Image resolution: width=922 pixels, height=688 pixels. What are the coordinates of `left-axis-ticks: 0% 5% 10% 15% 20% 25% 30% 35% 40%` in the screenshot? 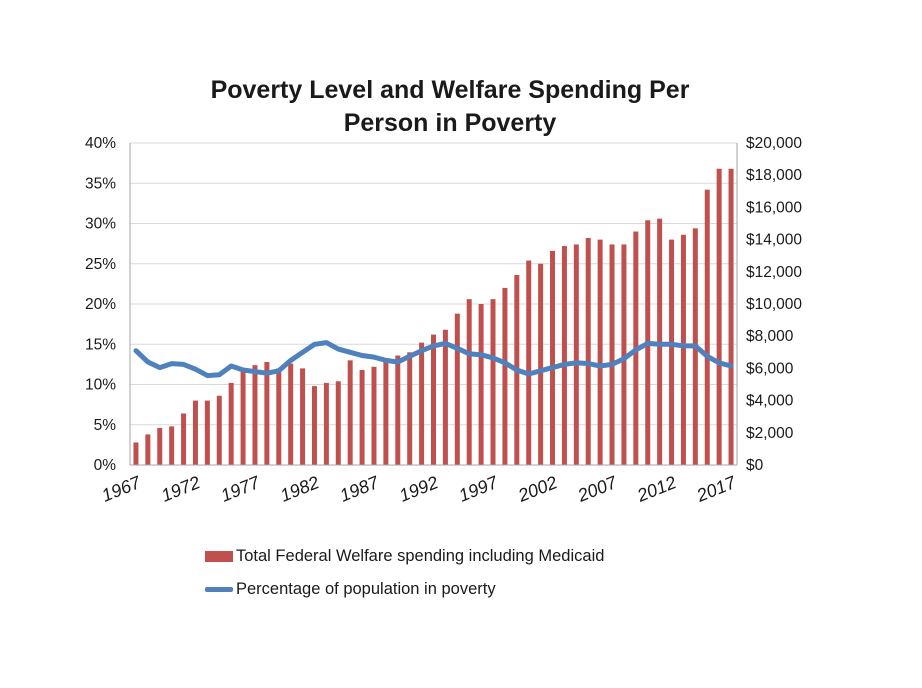 It's located at (100, 304).